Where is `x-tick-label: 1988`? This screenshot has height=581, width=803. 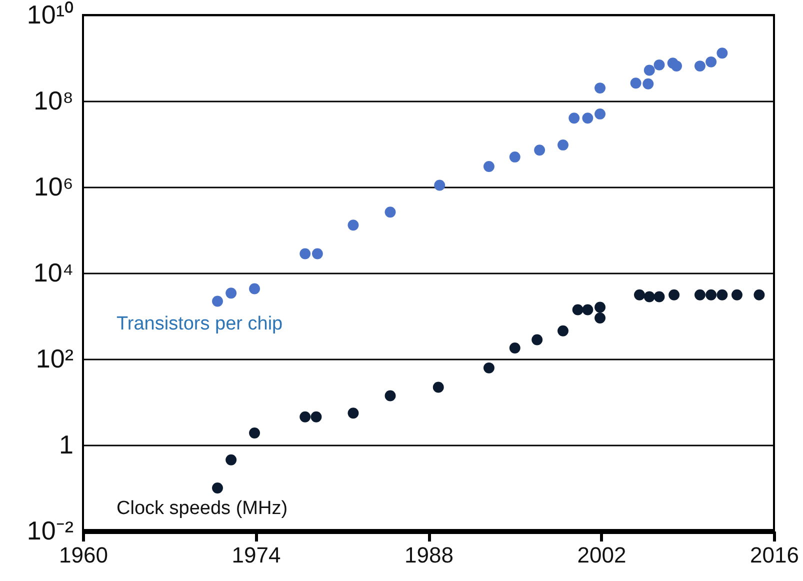 x-tick-label: 1988 is located at coordinates (429, 555).